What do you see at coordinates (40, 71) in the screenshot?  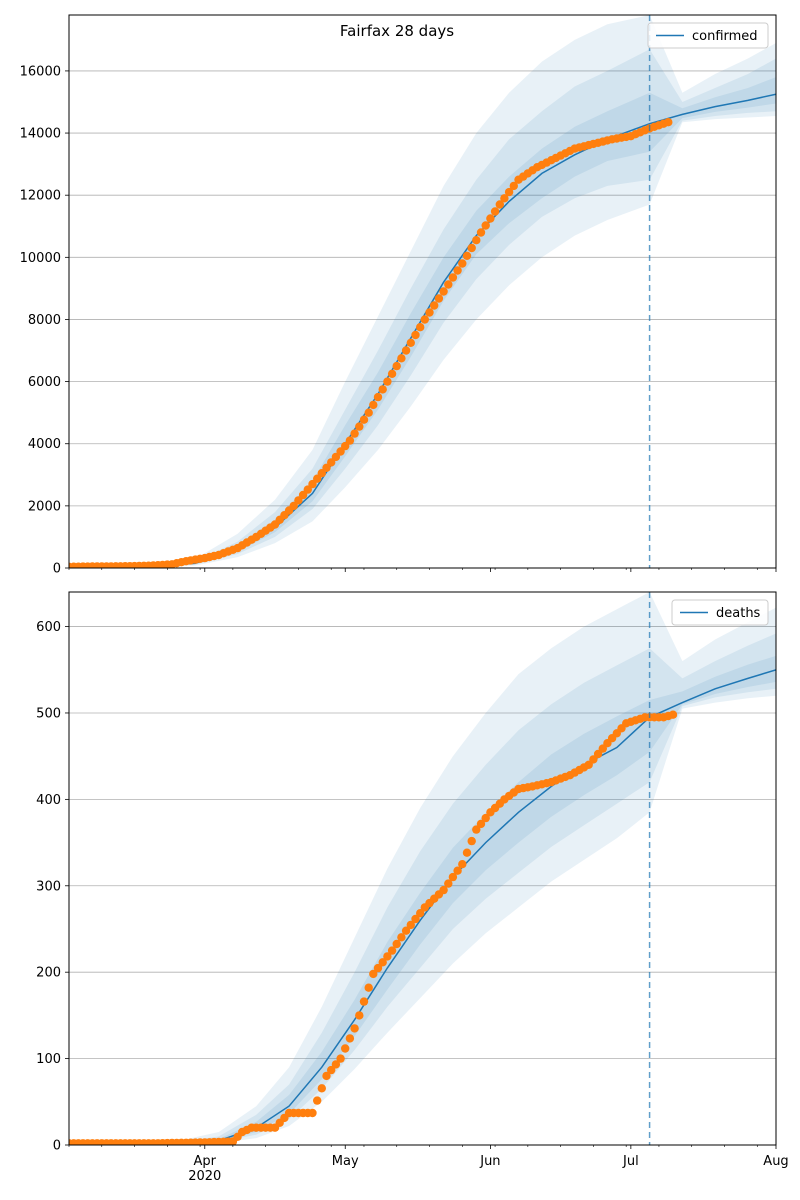 I see `y-tick-label: 16000` at bounding box center [40, 71].